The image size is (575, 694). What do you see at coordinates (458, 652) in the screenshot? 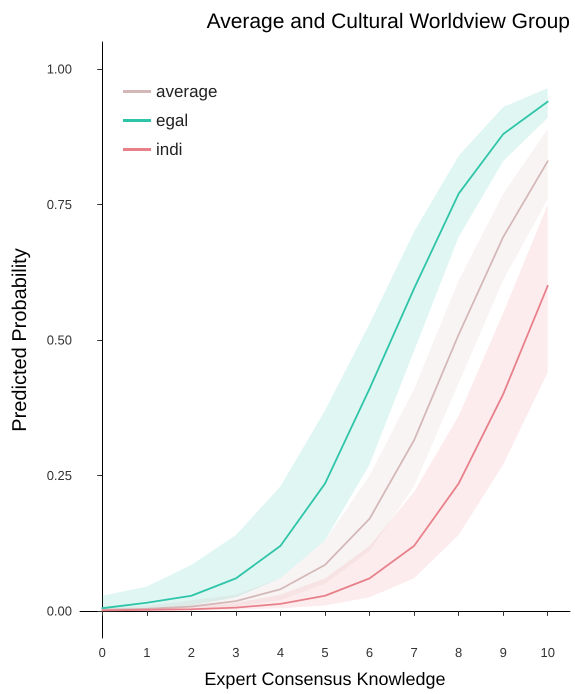
I see `x-tick-label: 8` at bounding box center [458, 652].